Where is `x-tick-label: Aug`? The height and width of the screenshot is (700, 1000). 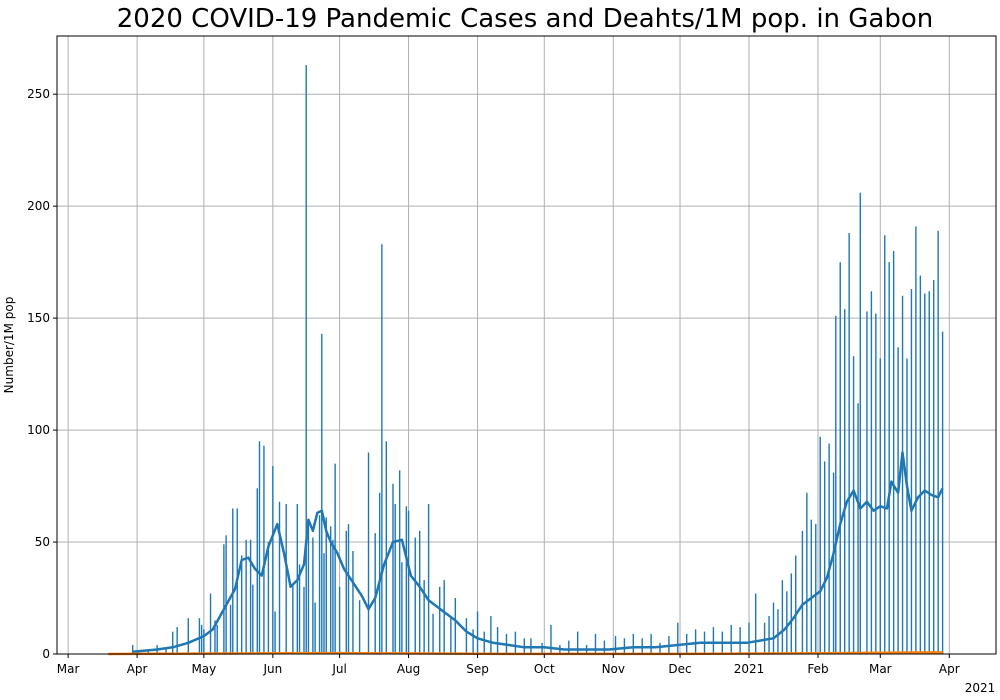 x-tick-label: Aug is located at coordinates (408, 669).